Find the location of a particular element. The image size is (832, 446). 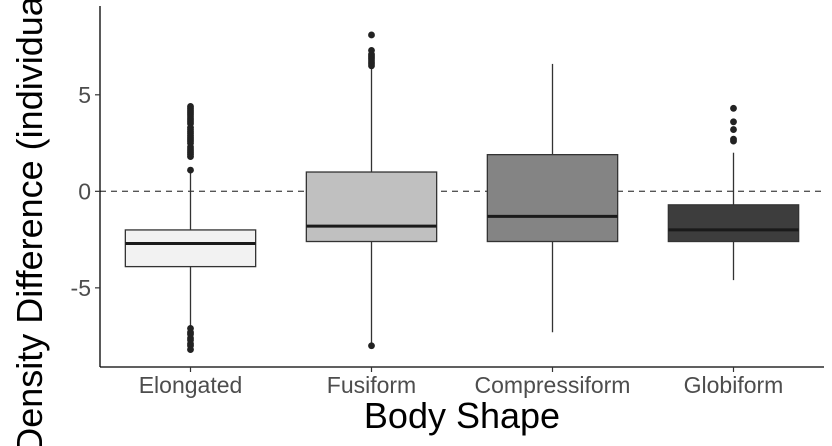

box-fusiform is located at coordinates (371, 190).